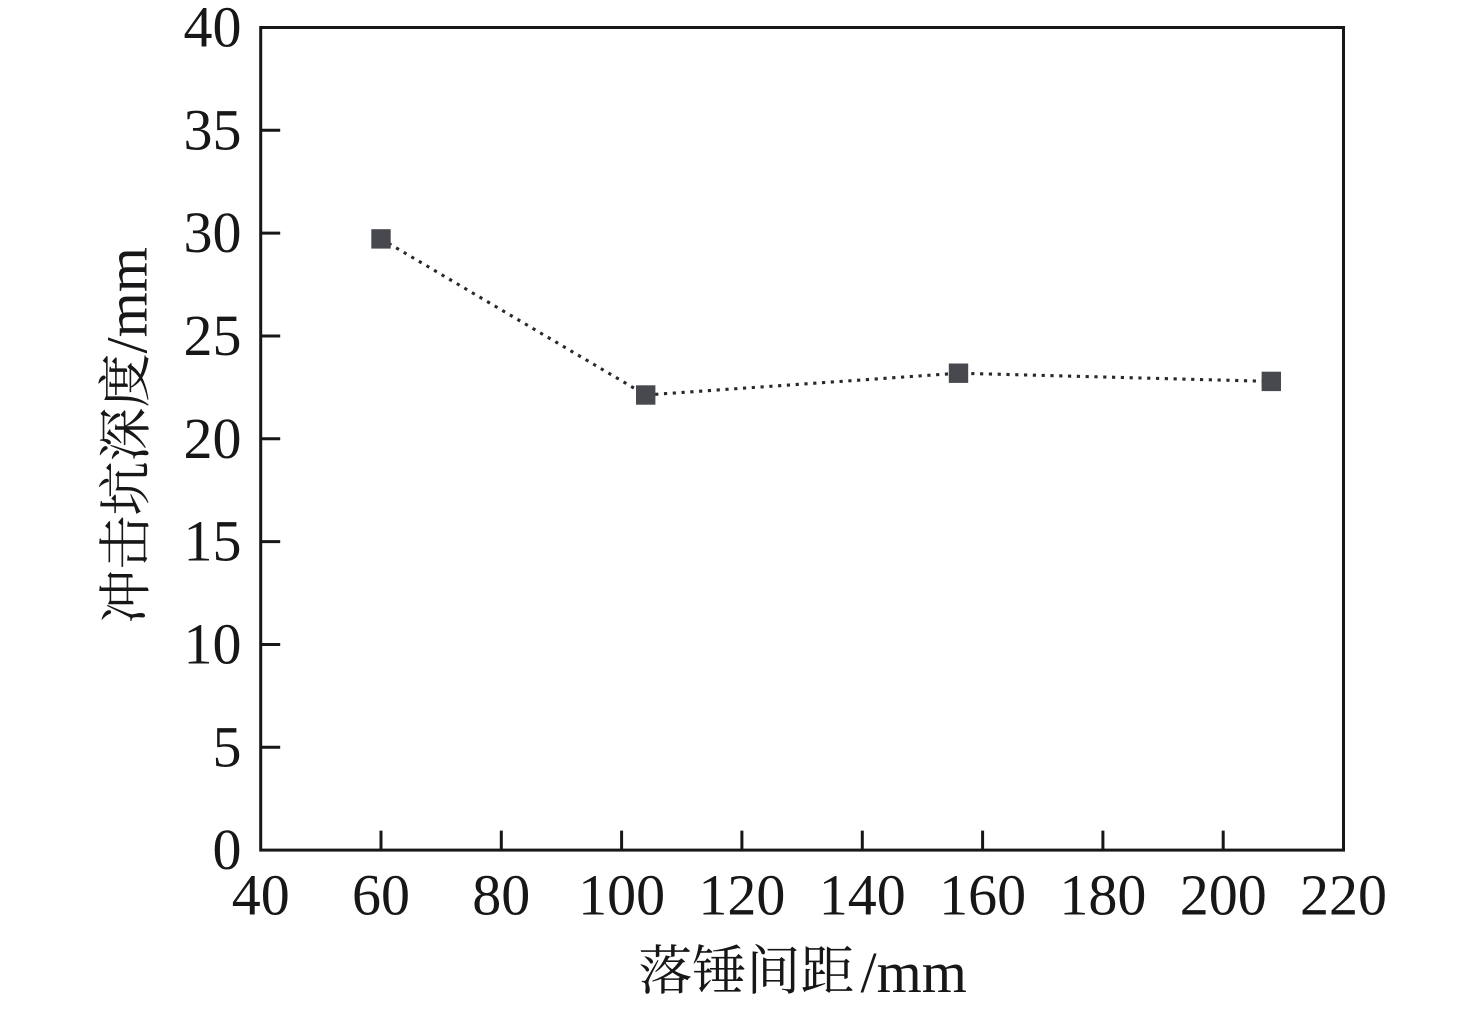 This screenshot has height=1013, width=1476. What do you see at coordinates (1102, 895) in the screenshot?
I see `svg-text: 180` at bounding box center [1102, 895].